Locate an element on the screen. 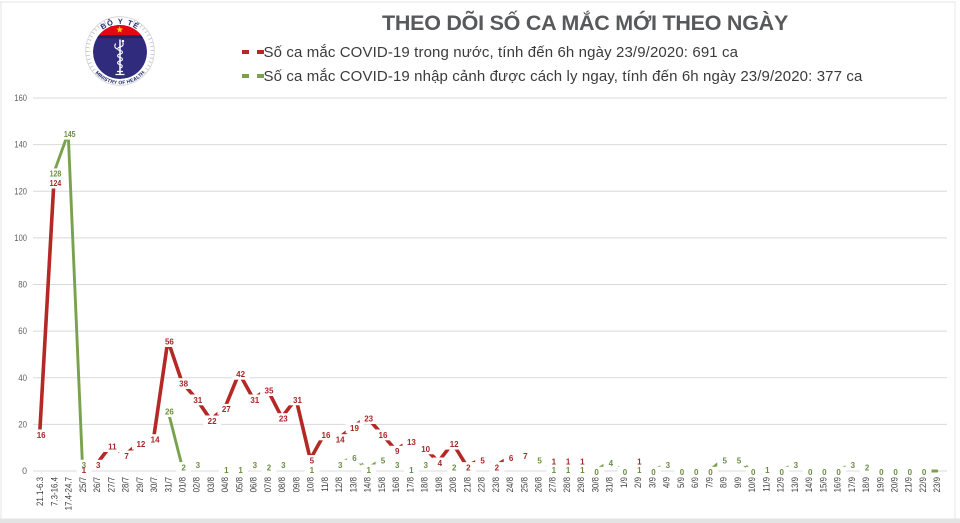 Image resolution: width=960 pixels, height=523 pixels. svg-text: 80 is located at coordinates (22, 285).